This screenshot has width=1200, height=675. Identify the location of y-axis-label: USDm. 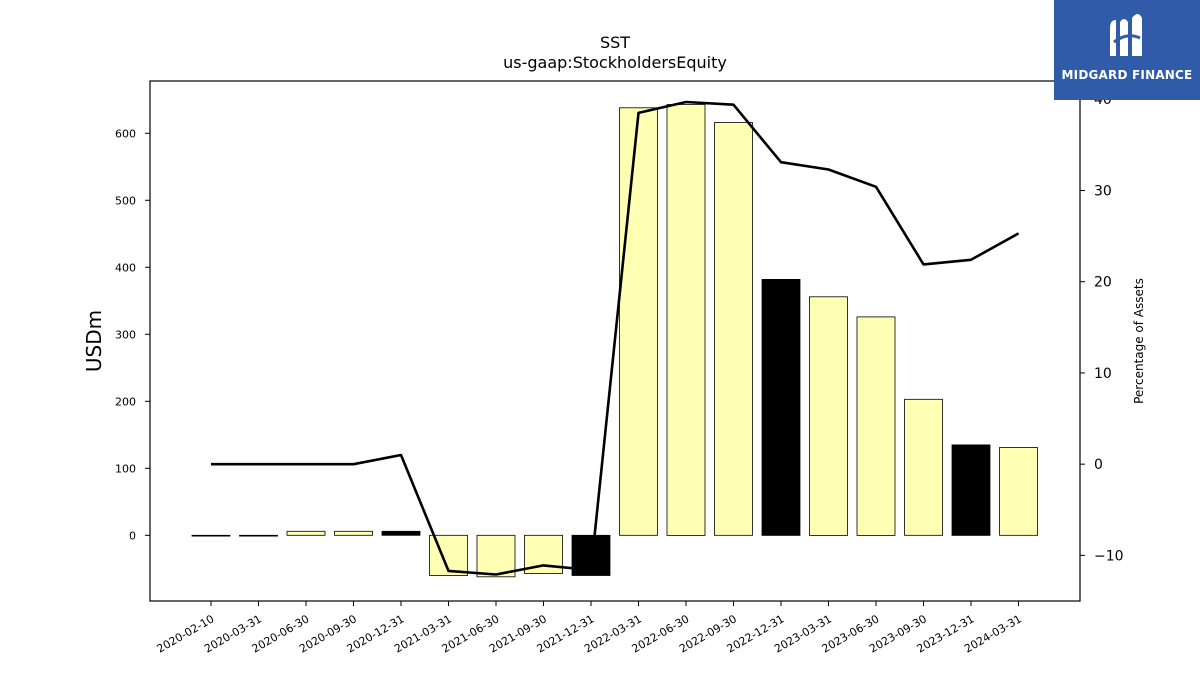
(94, 341).